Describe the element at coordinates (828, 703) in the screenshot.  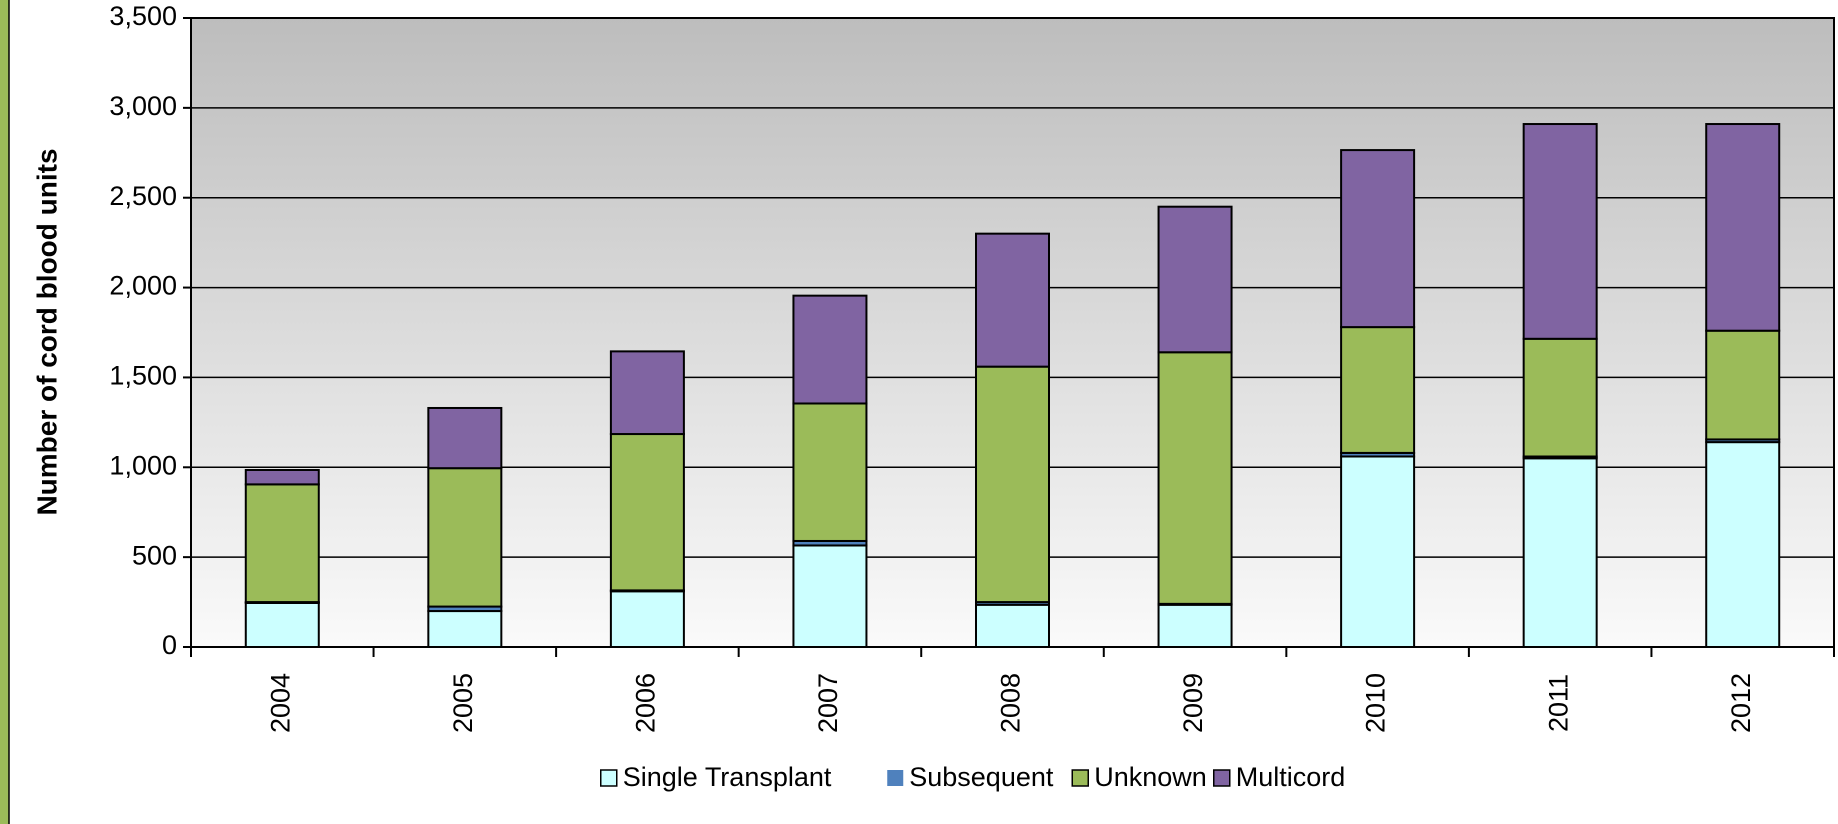
I see `x-tick-label: 2007` at that location.